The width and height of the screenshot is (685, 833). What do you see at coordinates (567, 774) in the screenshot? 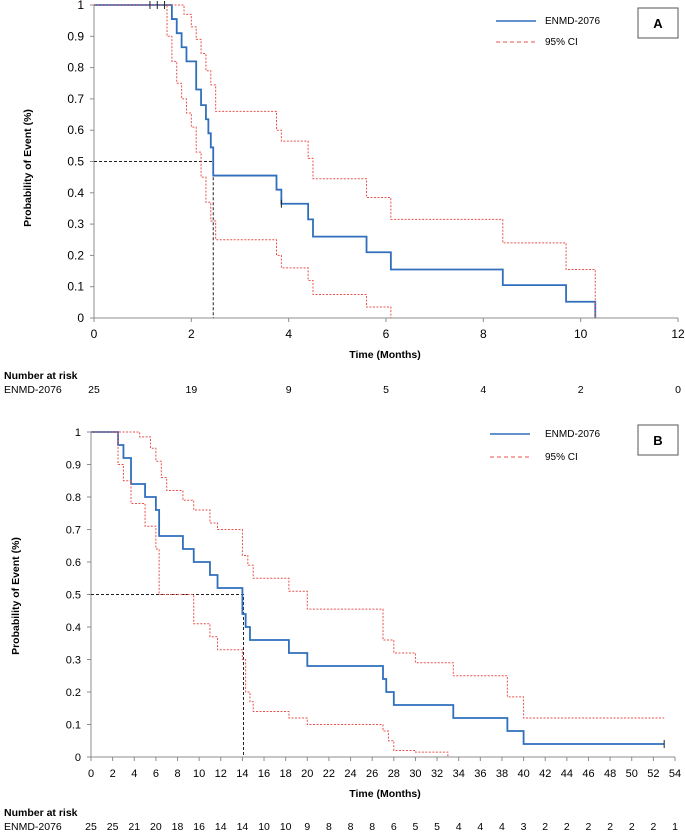
I see `panel-b-x-tick-label: 44` at bounding box center [567, 774].